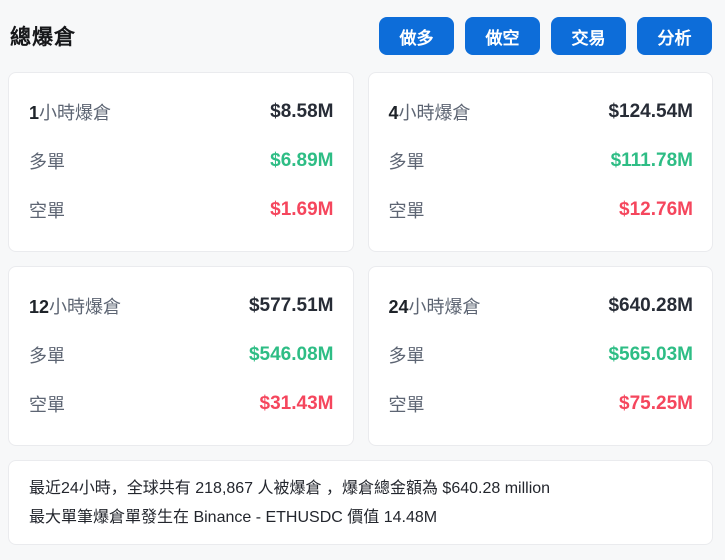  I want to click on period-title: 12小時爆倉, so click(75, 306).